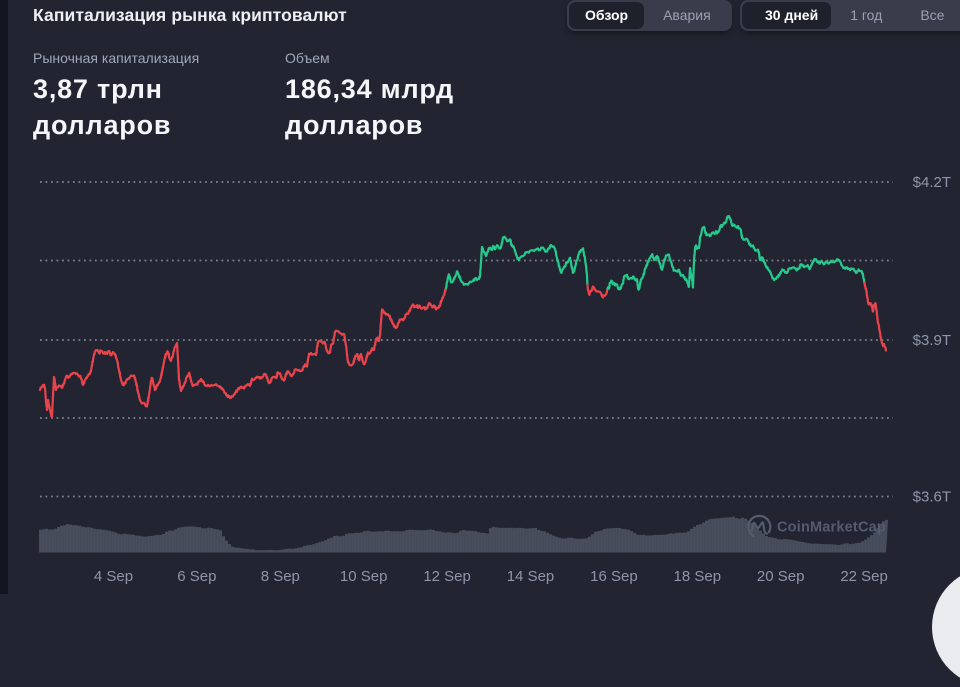 The image size is (960, 687). What do you see at coordinates (280, 576) in the screenshot?
I see `svg-text: 8 Sep` at bounding box center [280, 576].